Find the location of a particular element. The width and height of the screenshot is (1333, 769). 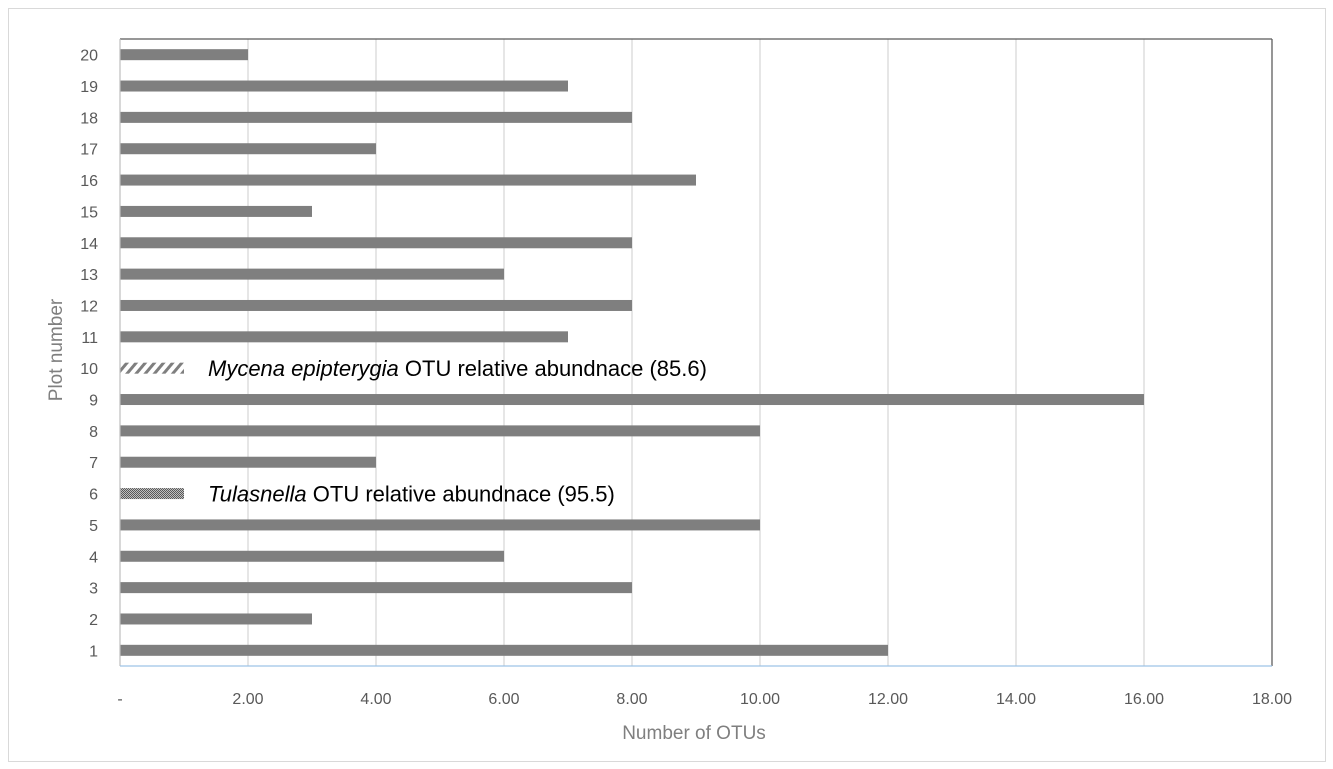

x-tick-label: 18.00 is located at coordinates (1272, 699).